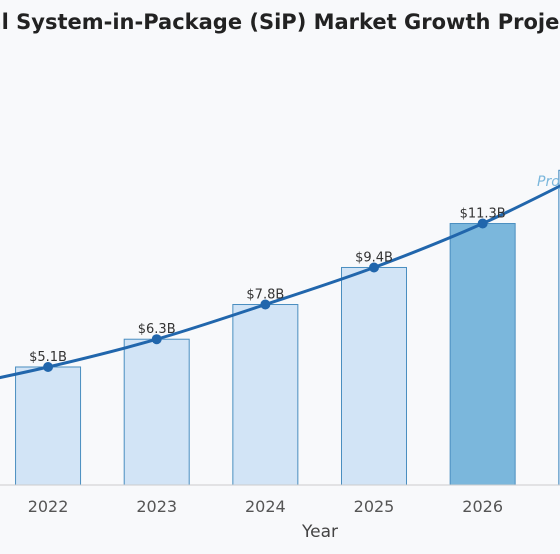  Describe the element at coordinates (559, 327) in the screenshot. I see `bar-2027` at that location.